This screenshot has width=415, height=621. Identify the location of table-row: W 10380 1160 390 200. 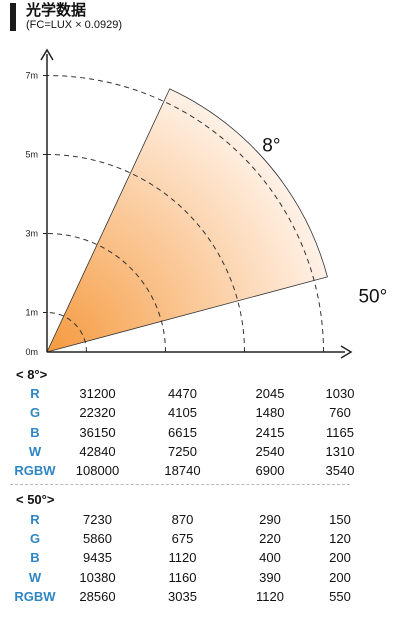
(190, 576).